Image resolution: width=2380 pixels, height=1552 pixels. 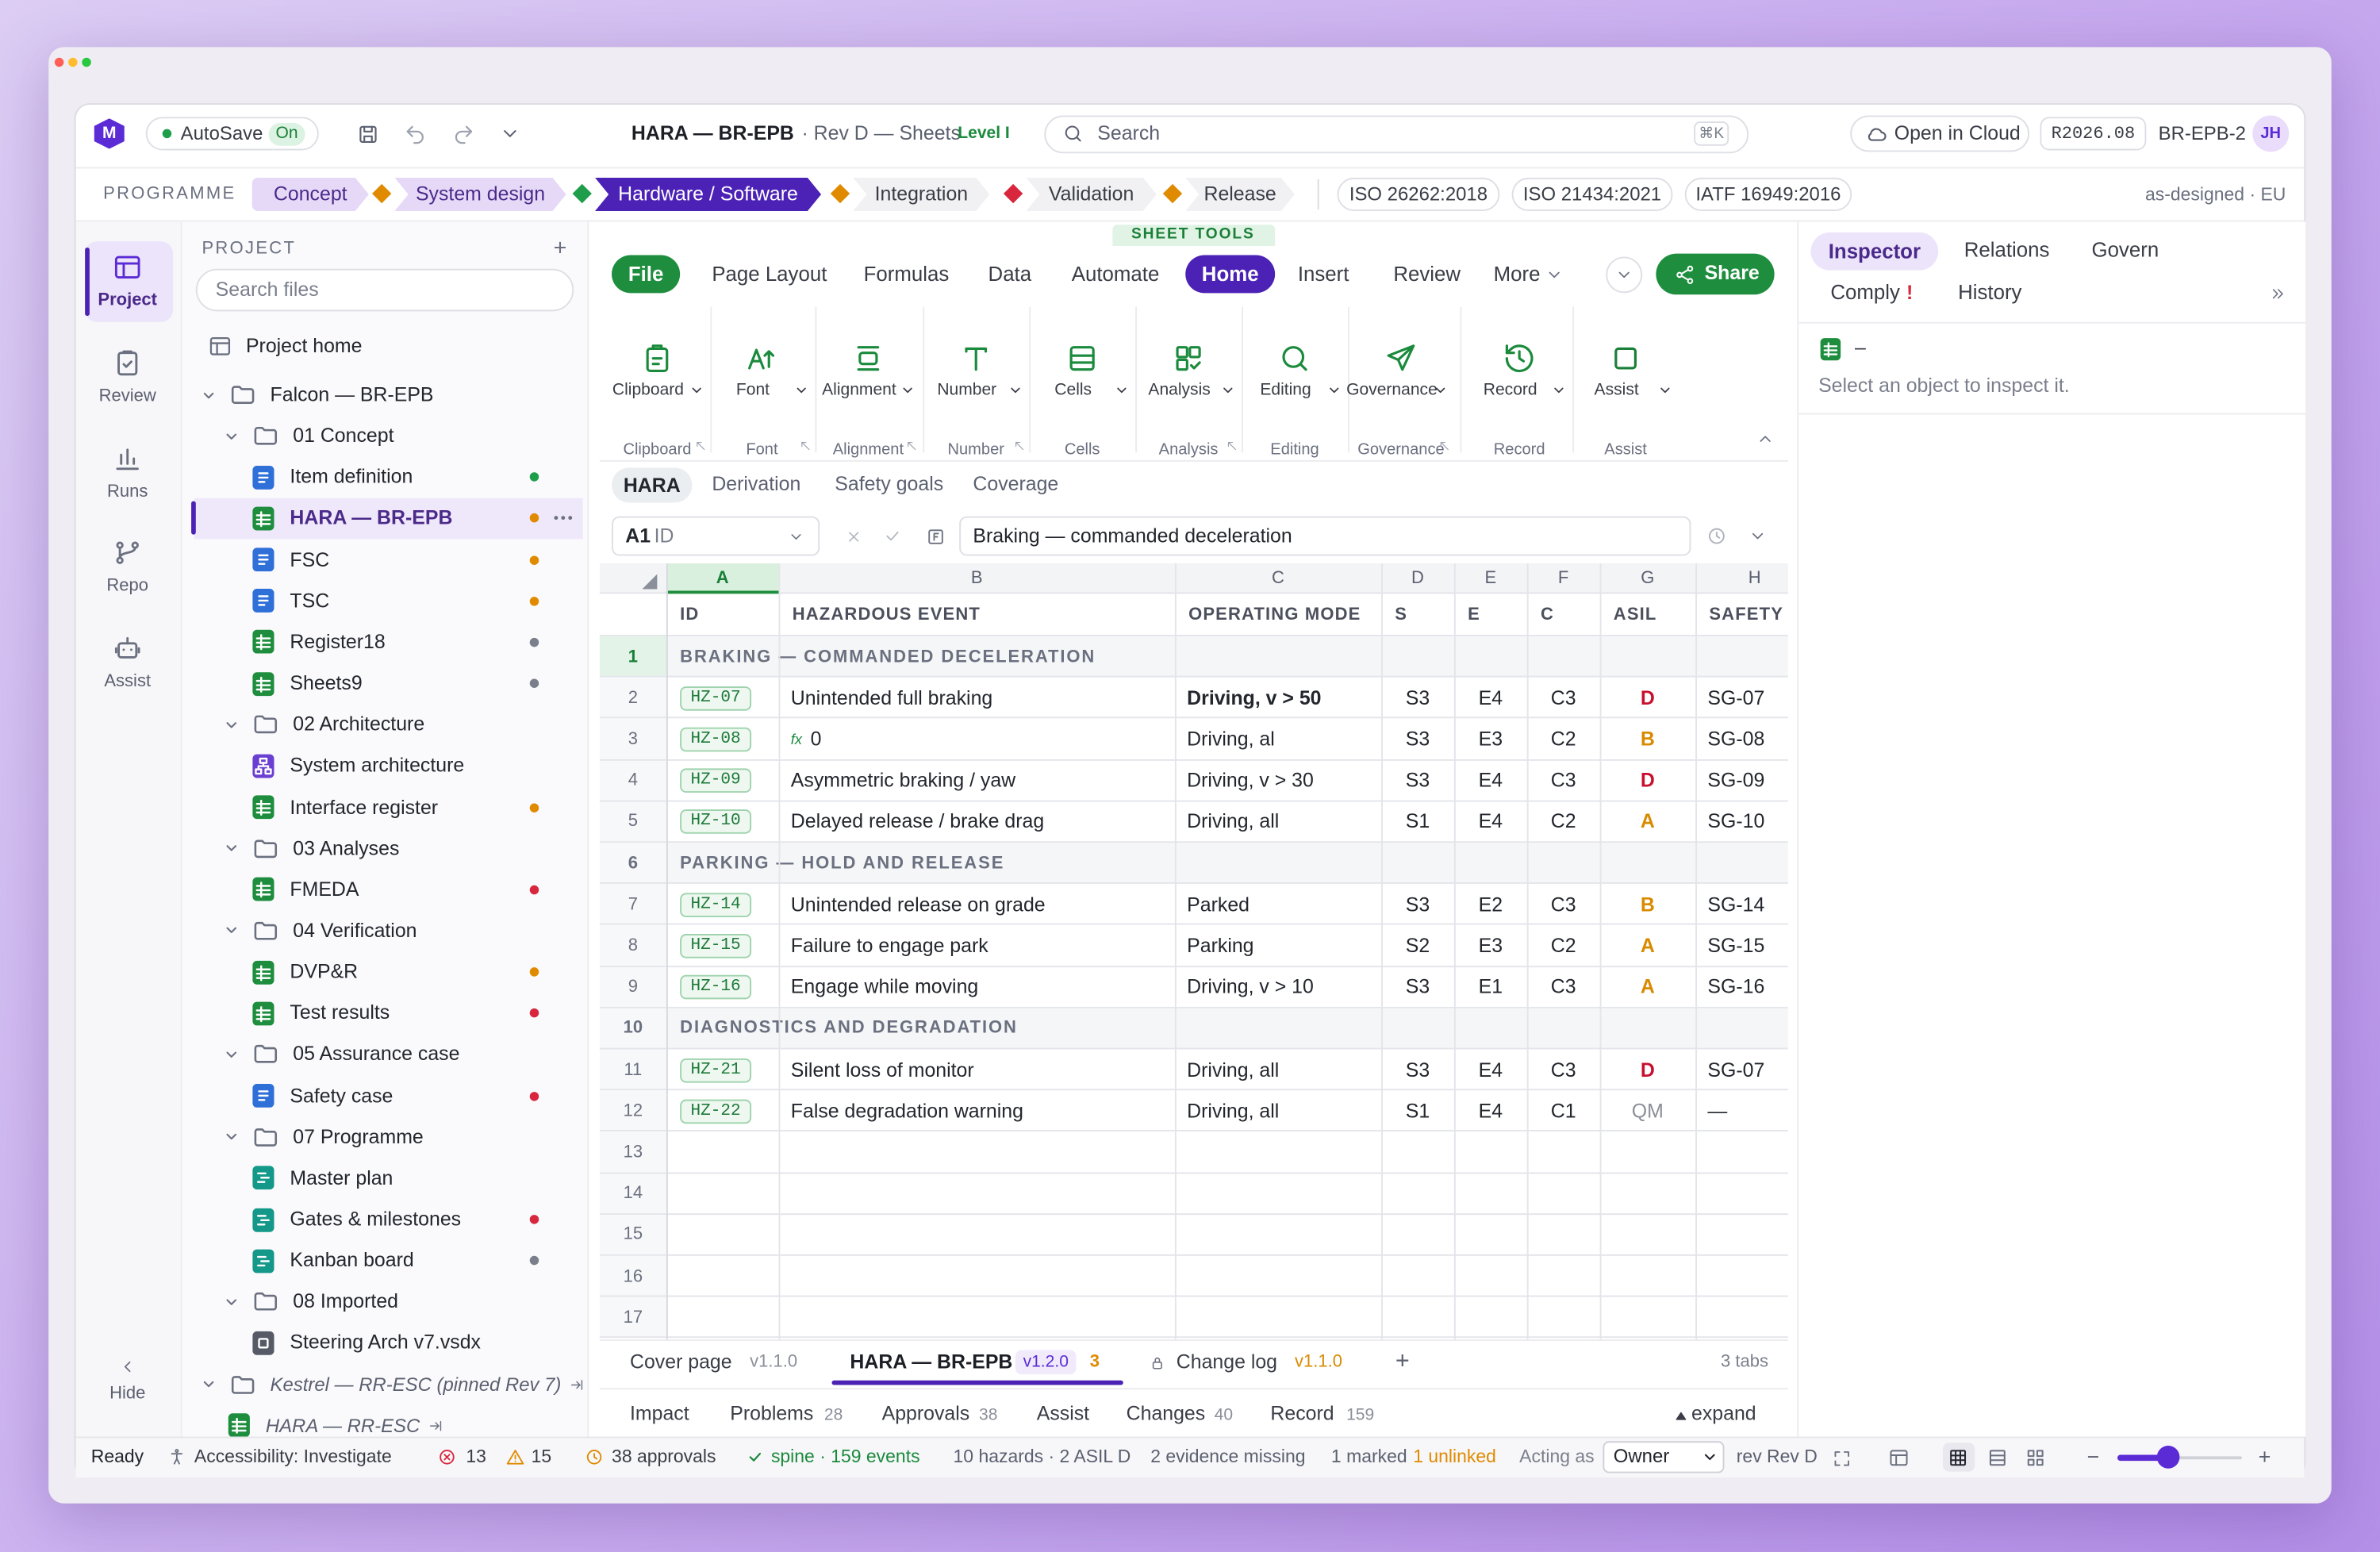 I want to click on cell: SG-07, so click(x=1736, y=697).